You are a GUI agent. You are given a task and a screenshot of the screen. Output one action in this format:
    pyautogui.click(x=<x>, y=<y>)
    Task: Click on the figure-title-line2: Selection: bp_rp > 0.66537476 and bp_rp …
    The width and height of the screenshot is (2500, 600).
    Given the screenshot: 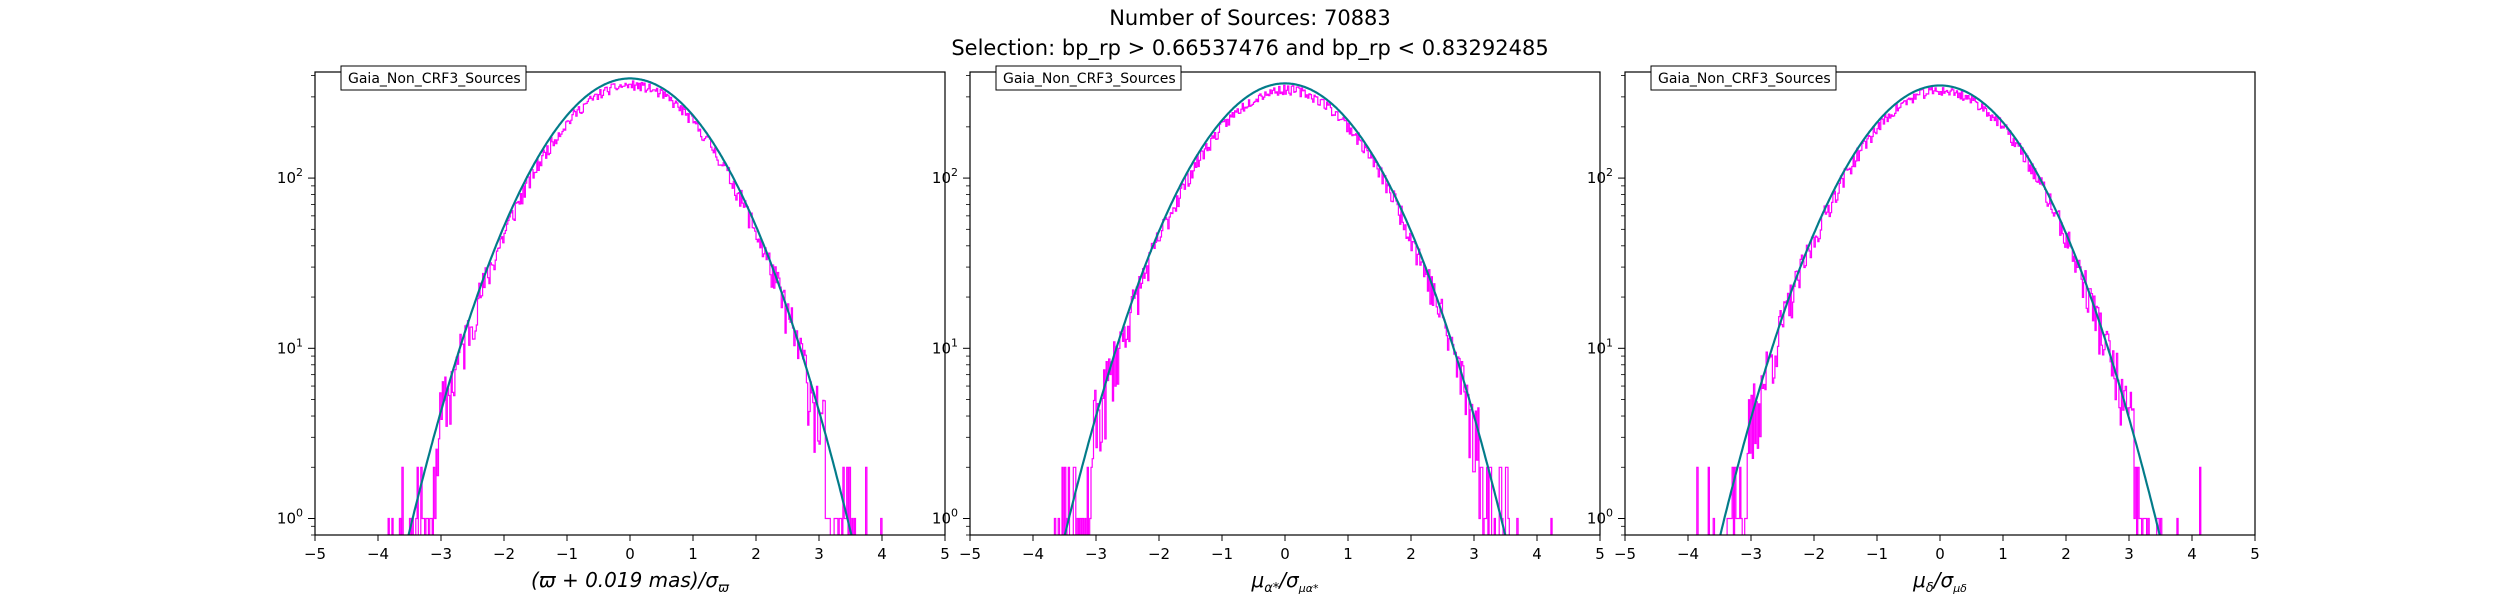 What is the action you would take?
    pyautogui.click(x=1249, y=48)
    